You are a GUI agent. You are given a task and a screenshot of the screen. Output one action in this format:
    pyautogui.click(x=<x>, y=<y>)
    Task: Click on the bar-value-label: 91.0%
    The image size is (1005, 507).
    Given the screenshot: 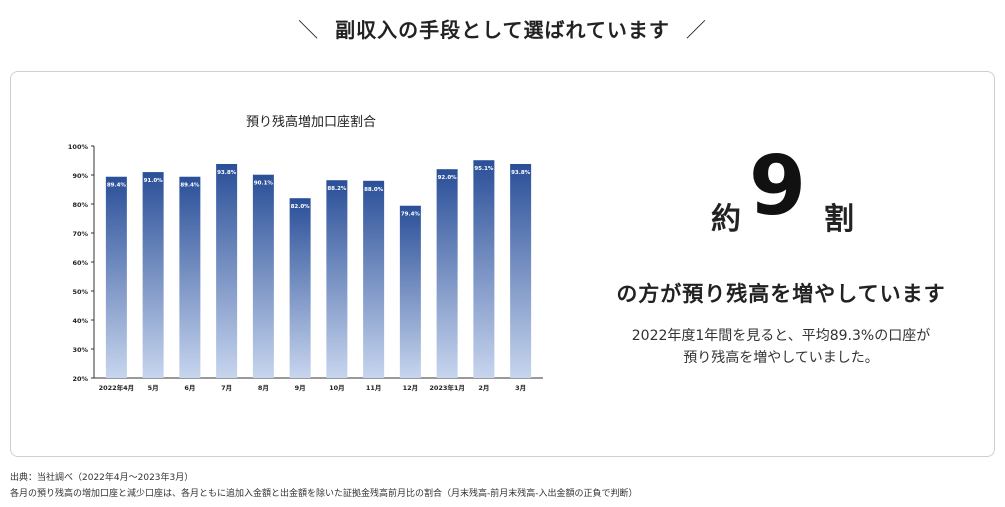 What is the action you would take?
    pyautogui.click(x=154, y=181)
    